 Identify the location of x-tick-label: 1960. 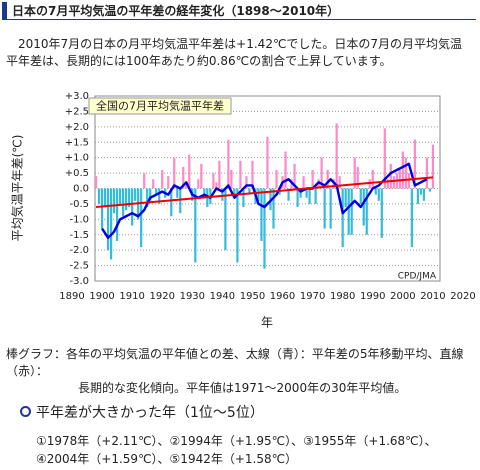
(282, 296).